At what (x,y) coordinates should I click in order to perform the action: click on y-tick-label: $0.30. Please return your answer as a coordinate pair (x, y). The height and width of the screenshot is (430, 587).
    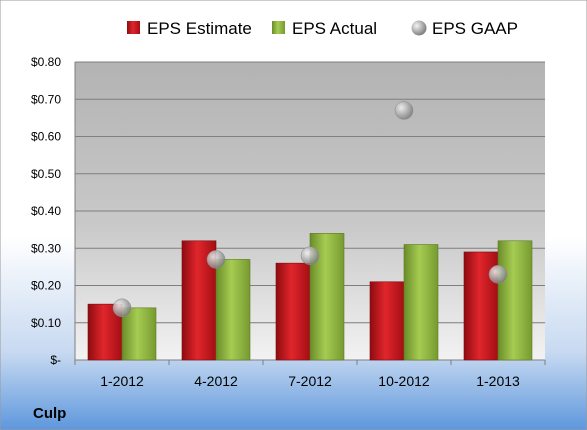
    Looking at the image, I should click on (46, 248).